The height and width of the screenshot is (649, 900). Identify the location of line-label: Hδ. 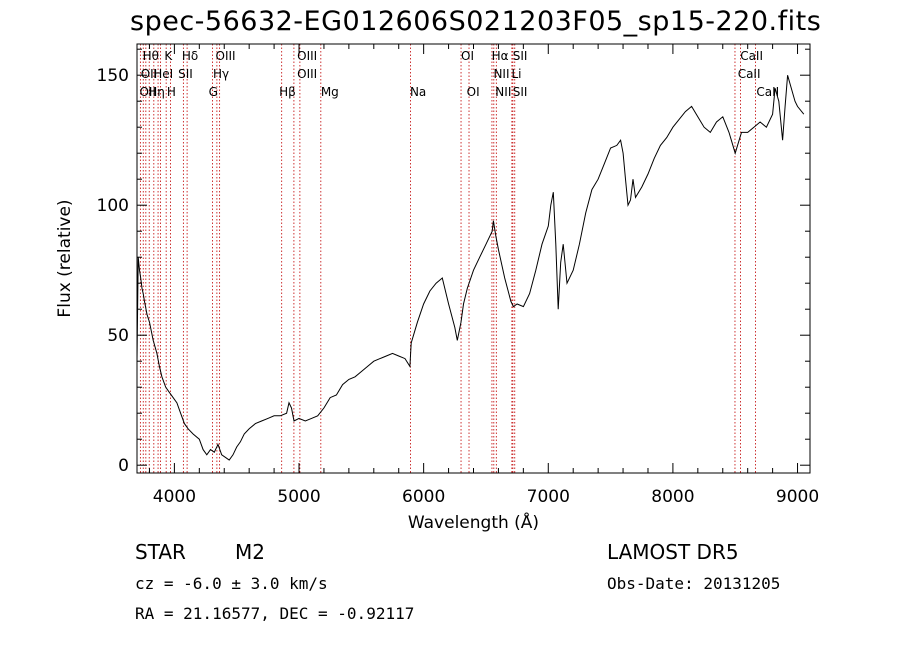
(190, 56).